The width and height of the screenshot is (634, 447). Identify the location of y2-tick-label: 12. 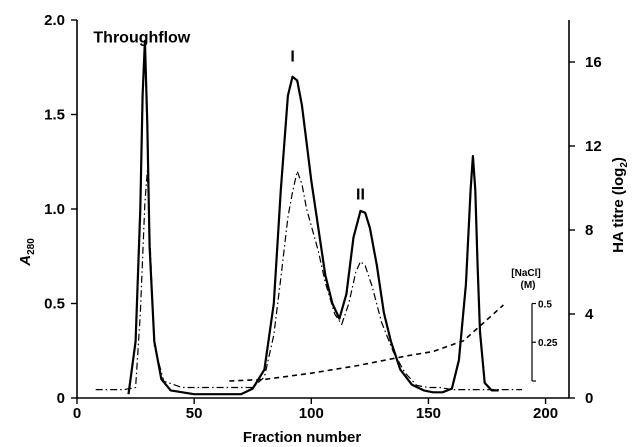
(593, 146).